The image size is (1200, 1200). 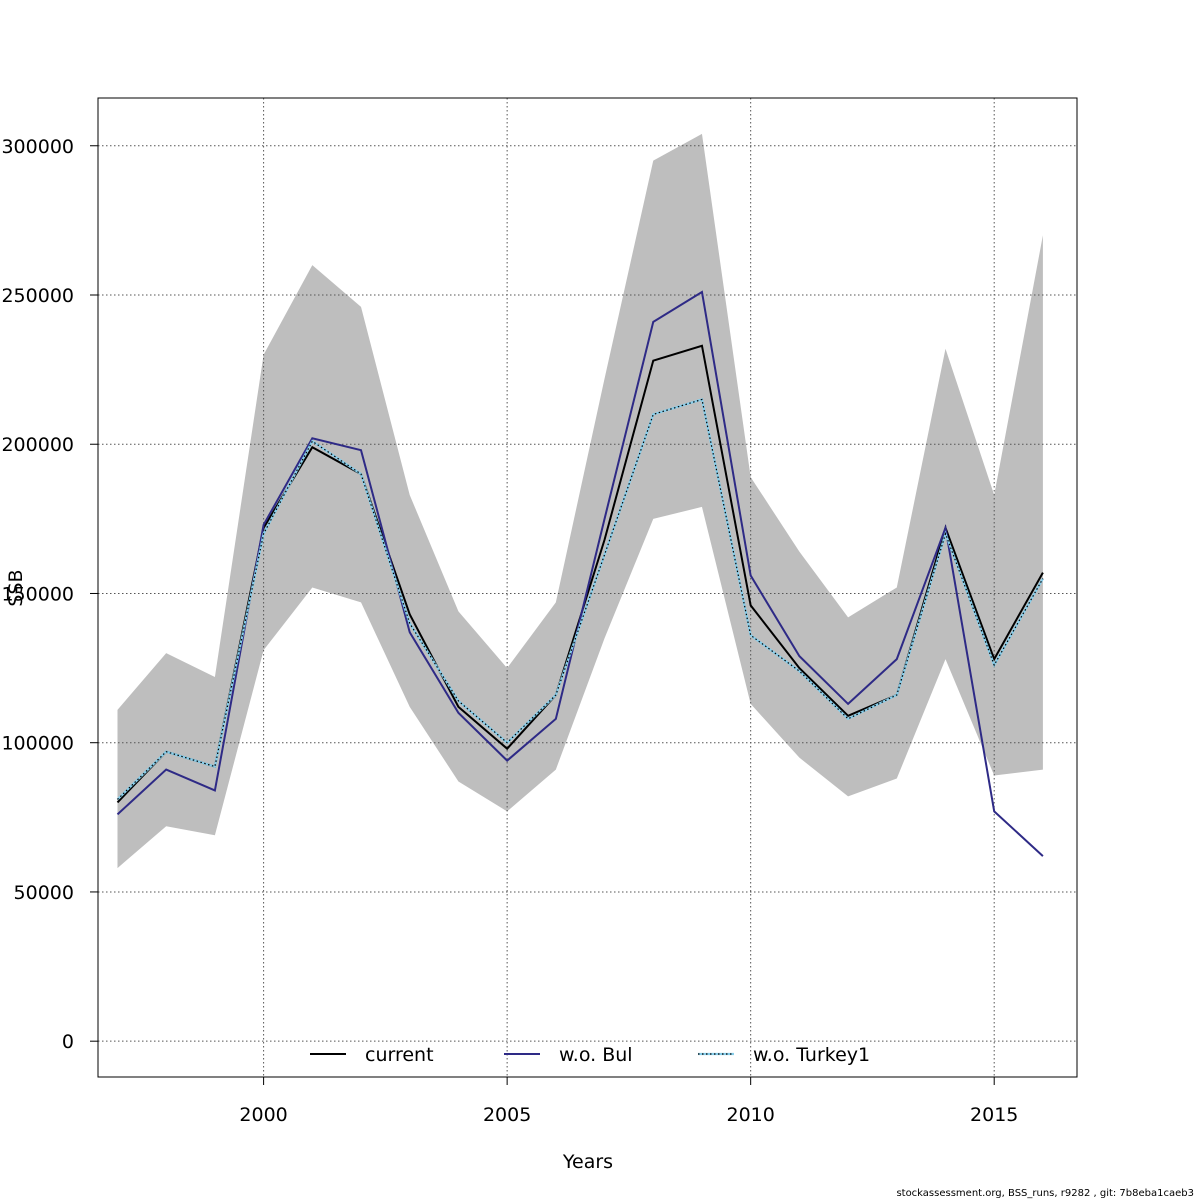 I want to click on y-tick-label: 300000, so click(x=37, y=147).